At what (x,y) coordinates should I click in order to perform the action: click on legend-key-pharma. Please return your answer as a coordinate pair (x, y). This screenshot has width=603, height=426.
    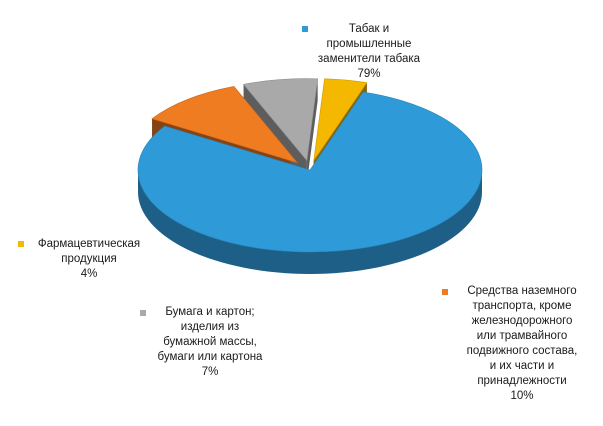
    Looking at the image, I should click on (21, 244).